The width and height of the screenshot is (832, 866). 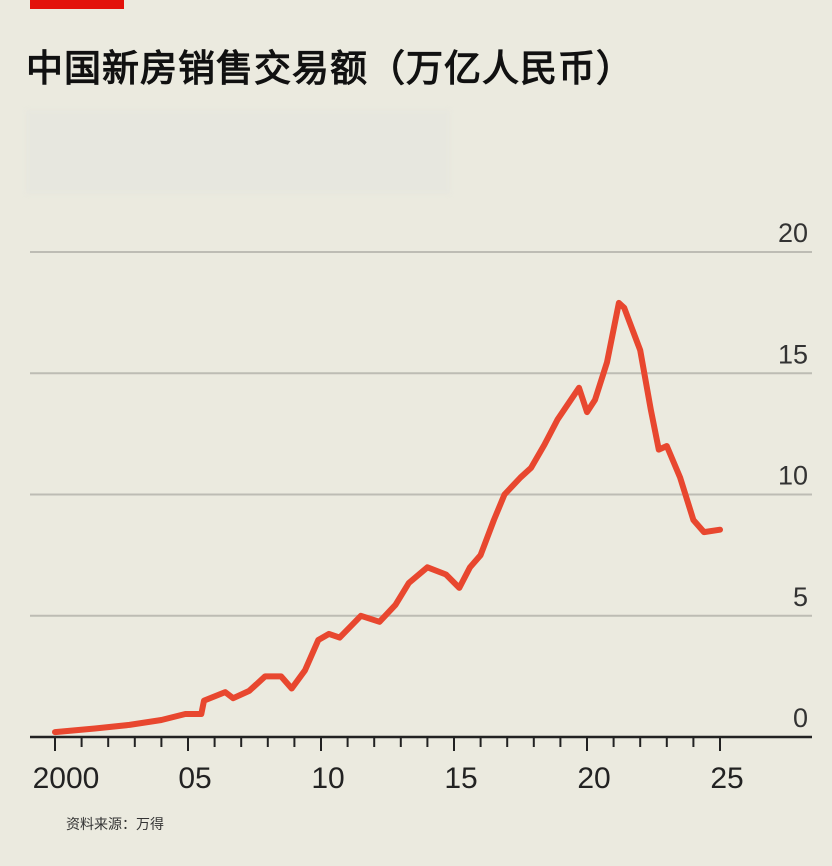 I want to click on source-note: 资料来源：万得, so click(x=115, y=825).